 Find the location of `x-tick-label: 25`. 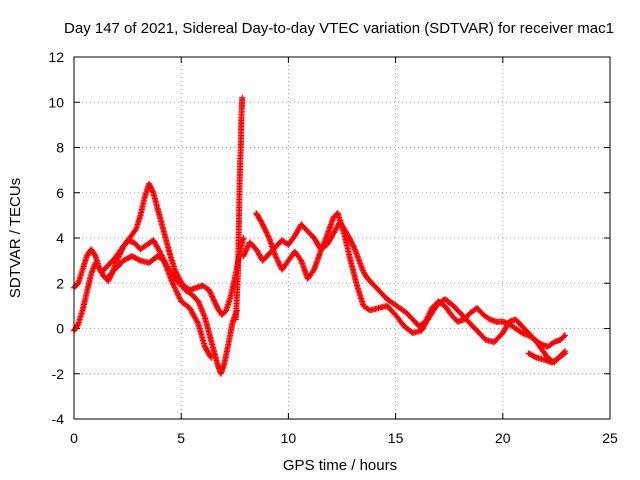

x-tick-label: 25 is located at coordinates (610, 438).